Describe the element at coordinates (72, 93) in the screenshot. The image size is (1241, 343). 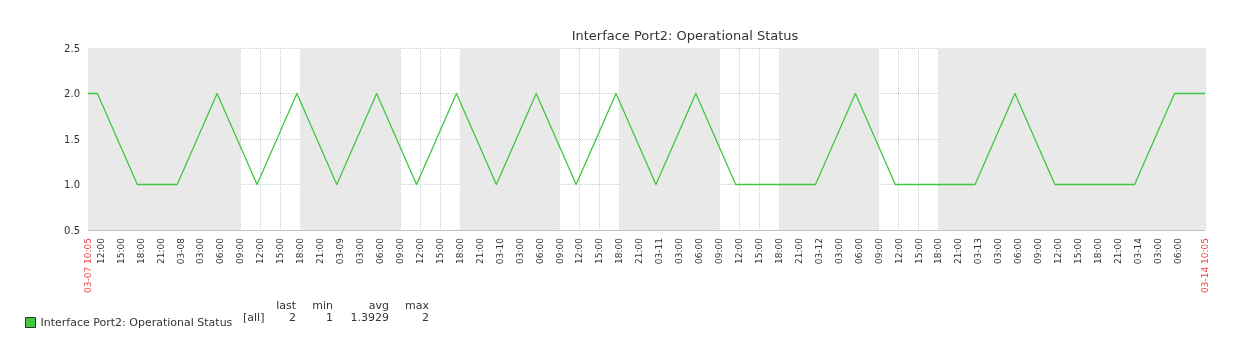
I see `y-tick-label: 2.0` at that location.